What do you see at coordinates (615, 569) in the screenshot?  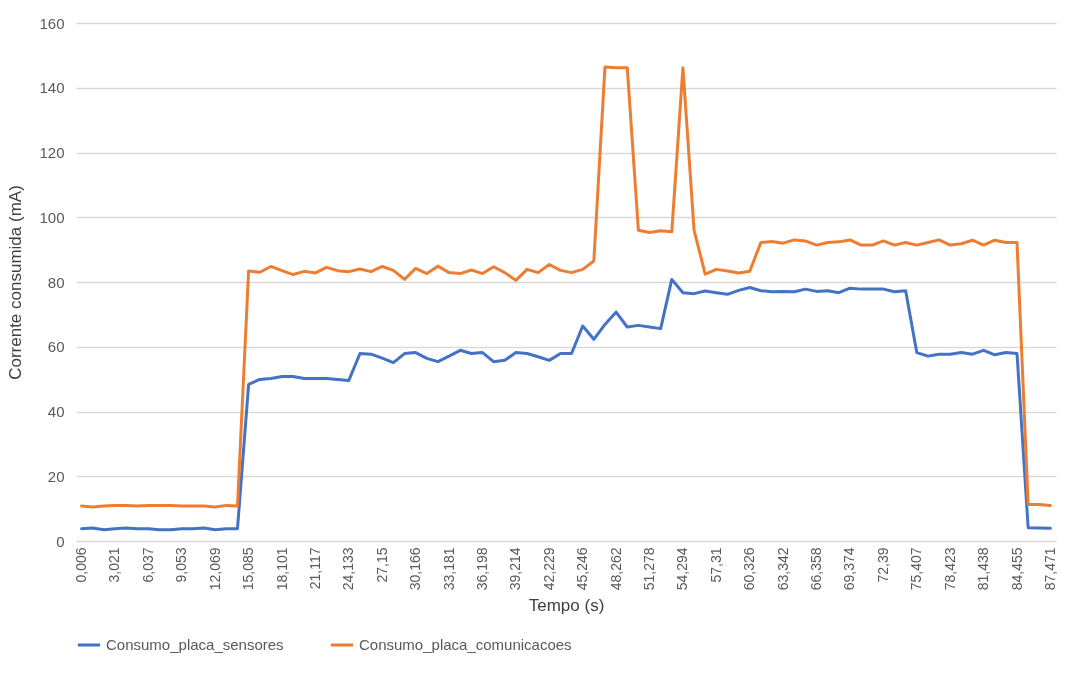 I see `x-tick-label: 48,262` at bounding box center [615, 569].